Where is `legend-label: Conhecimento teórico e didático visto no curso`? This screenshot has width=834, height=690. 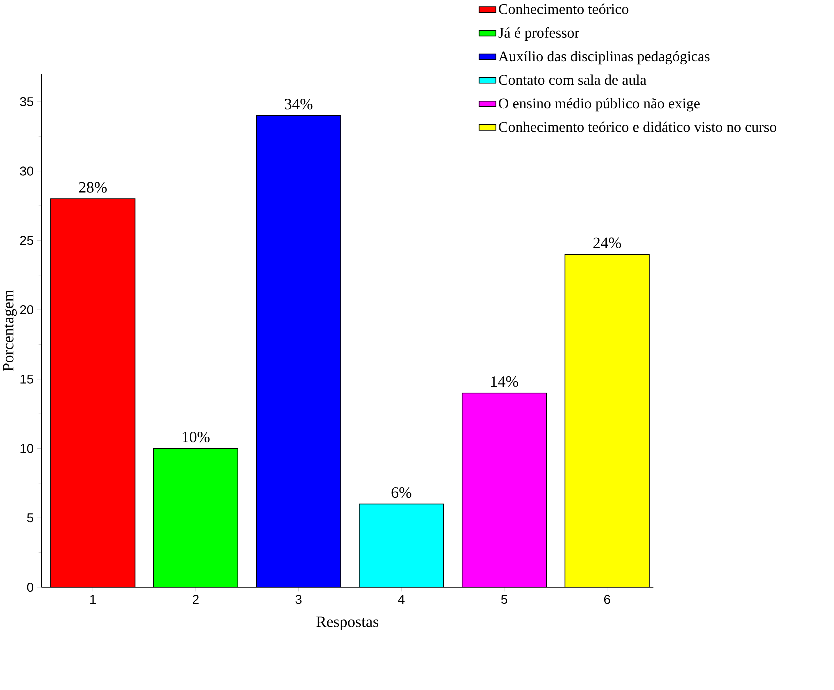 legend-label: Conhecimento teórico e didático visto no curso is located at coordinates (638, 127).